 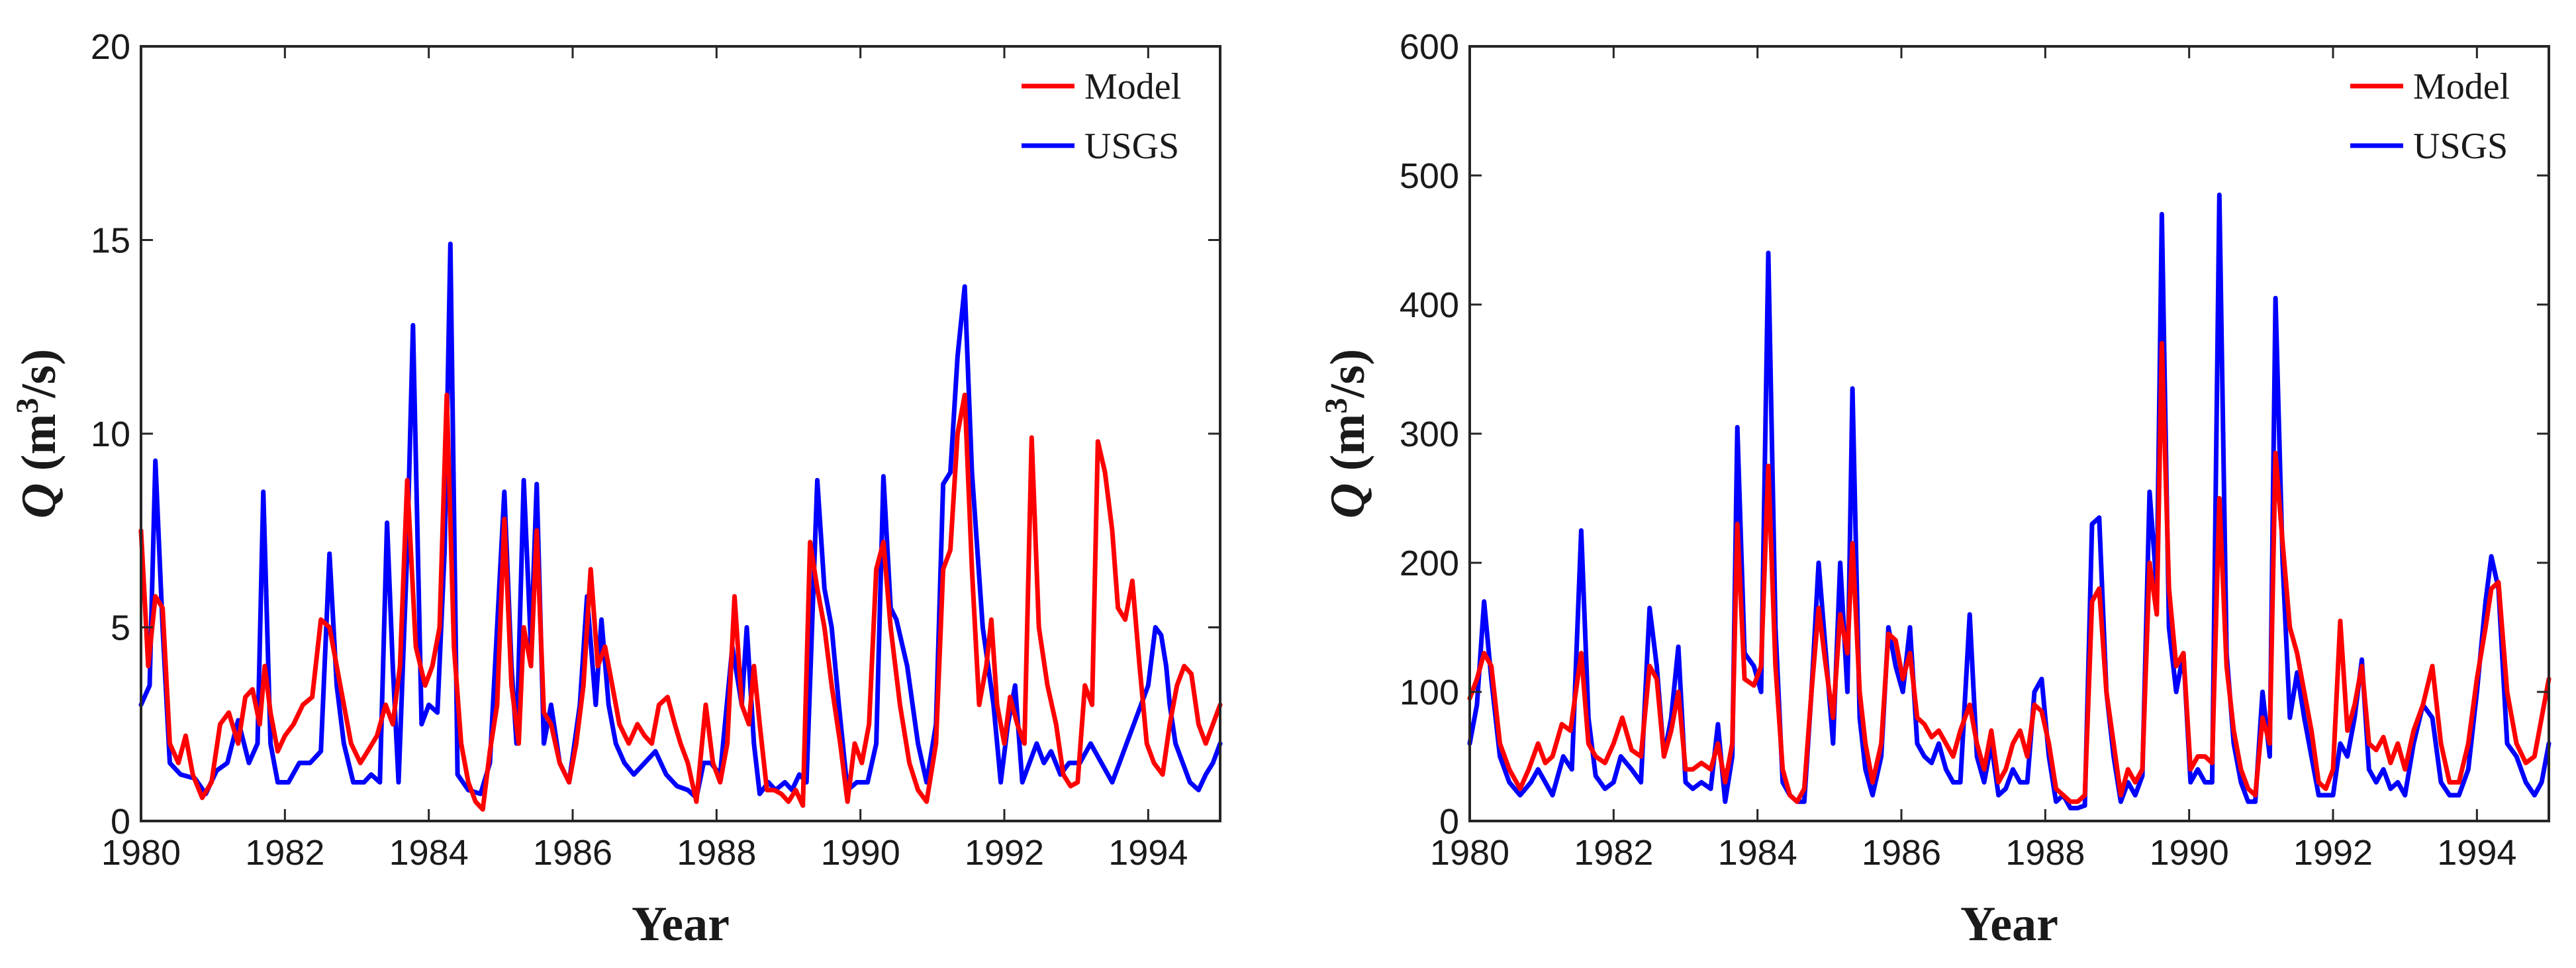 What do you see at coordinates (1429, 176) in the screenshot?
I see `y-tick-label: 500` at bounding box center [1429, 176].